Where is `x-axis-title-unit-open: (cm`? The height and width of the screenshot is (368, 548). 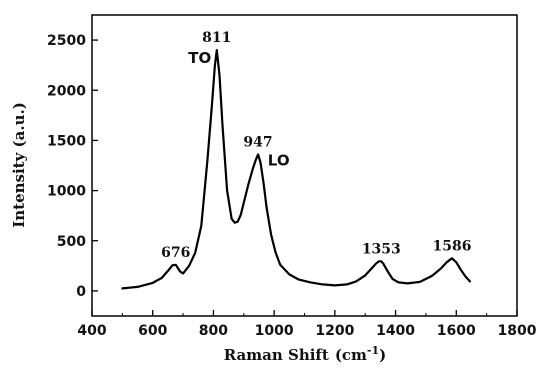
x-axis-title-unit-open: (cm is located at coordinates (351, 355).